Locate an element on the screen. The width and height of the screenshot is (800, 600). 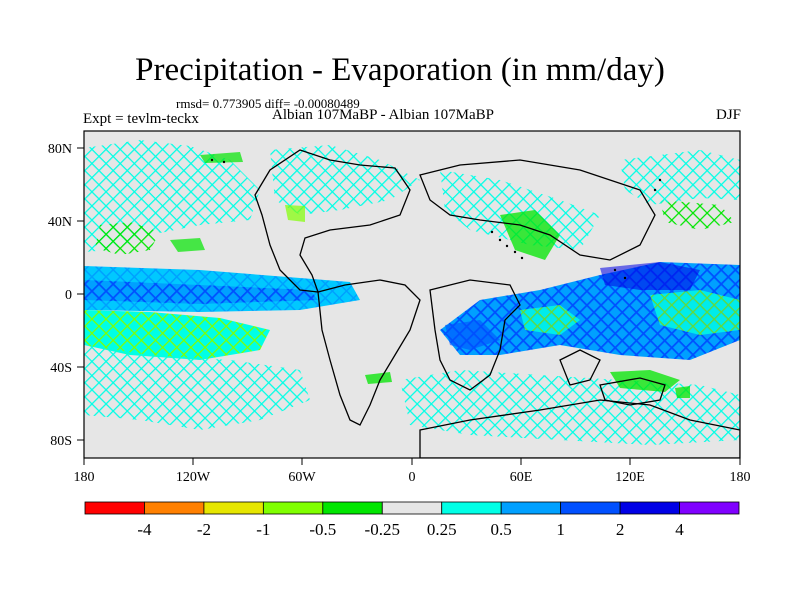
coast-south-america is located at coordinates (369, 352).